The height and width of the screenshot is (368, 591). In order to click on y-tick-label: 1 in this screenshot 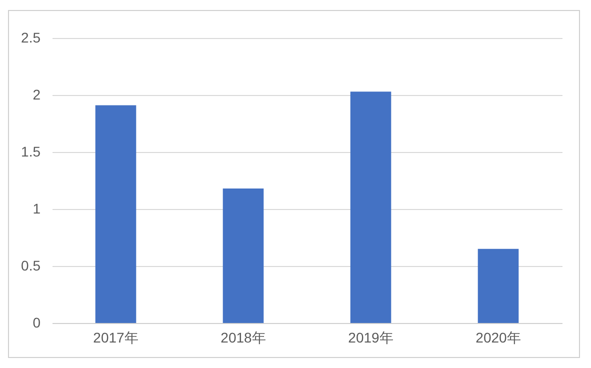, I will do `click(36, 208)`.